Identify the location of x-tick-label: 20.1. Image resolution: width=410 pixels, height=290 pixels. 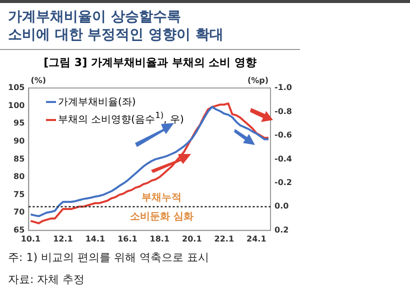
(192, 239).